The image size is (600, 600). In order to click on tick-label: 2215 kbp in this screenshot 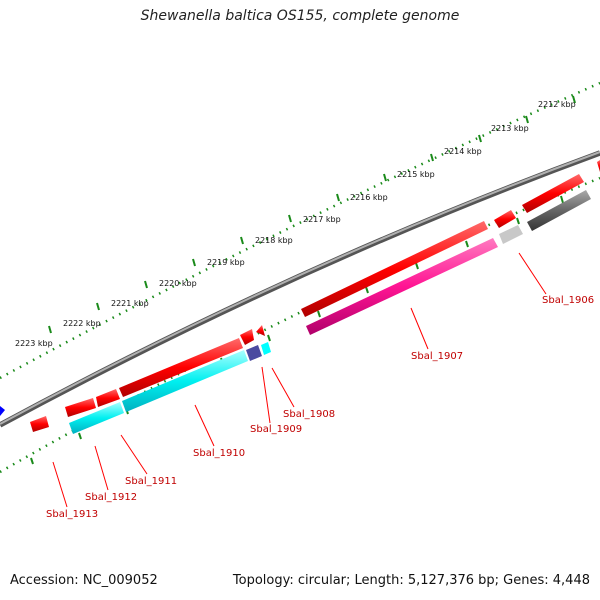, I will do `click(416, 174)`.